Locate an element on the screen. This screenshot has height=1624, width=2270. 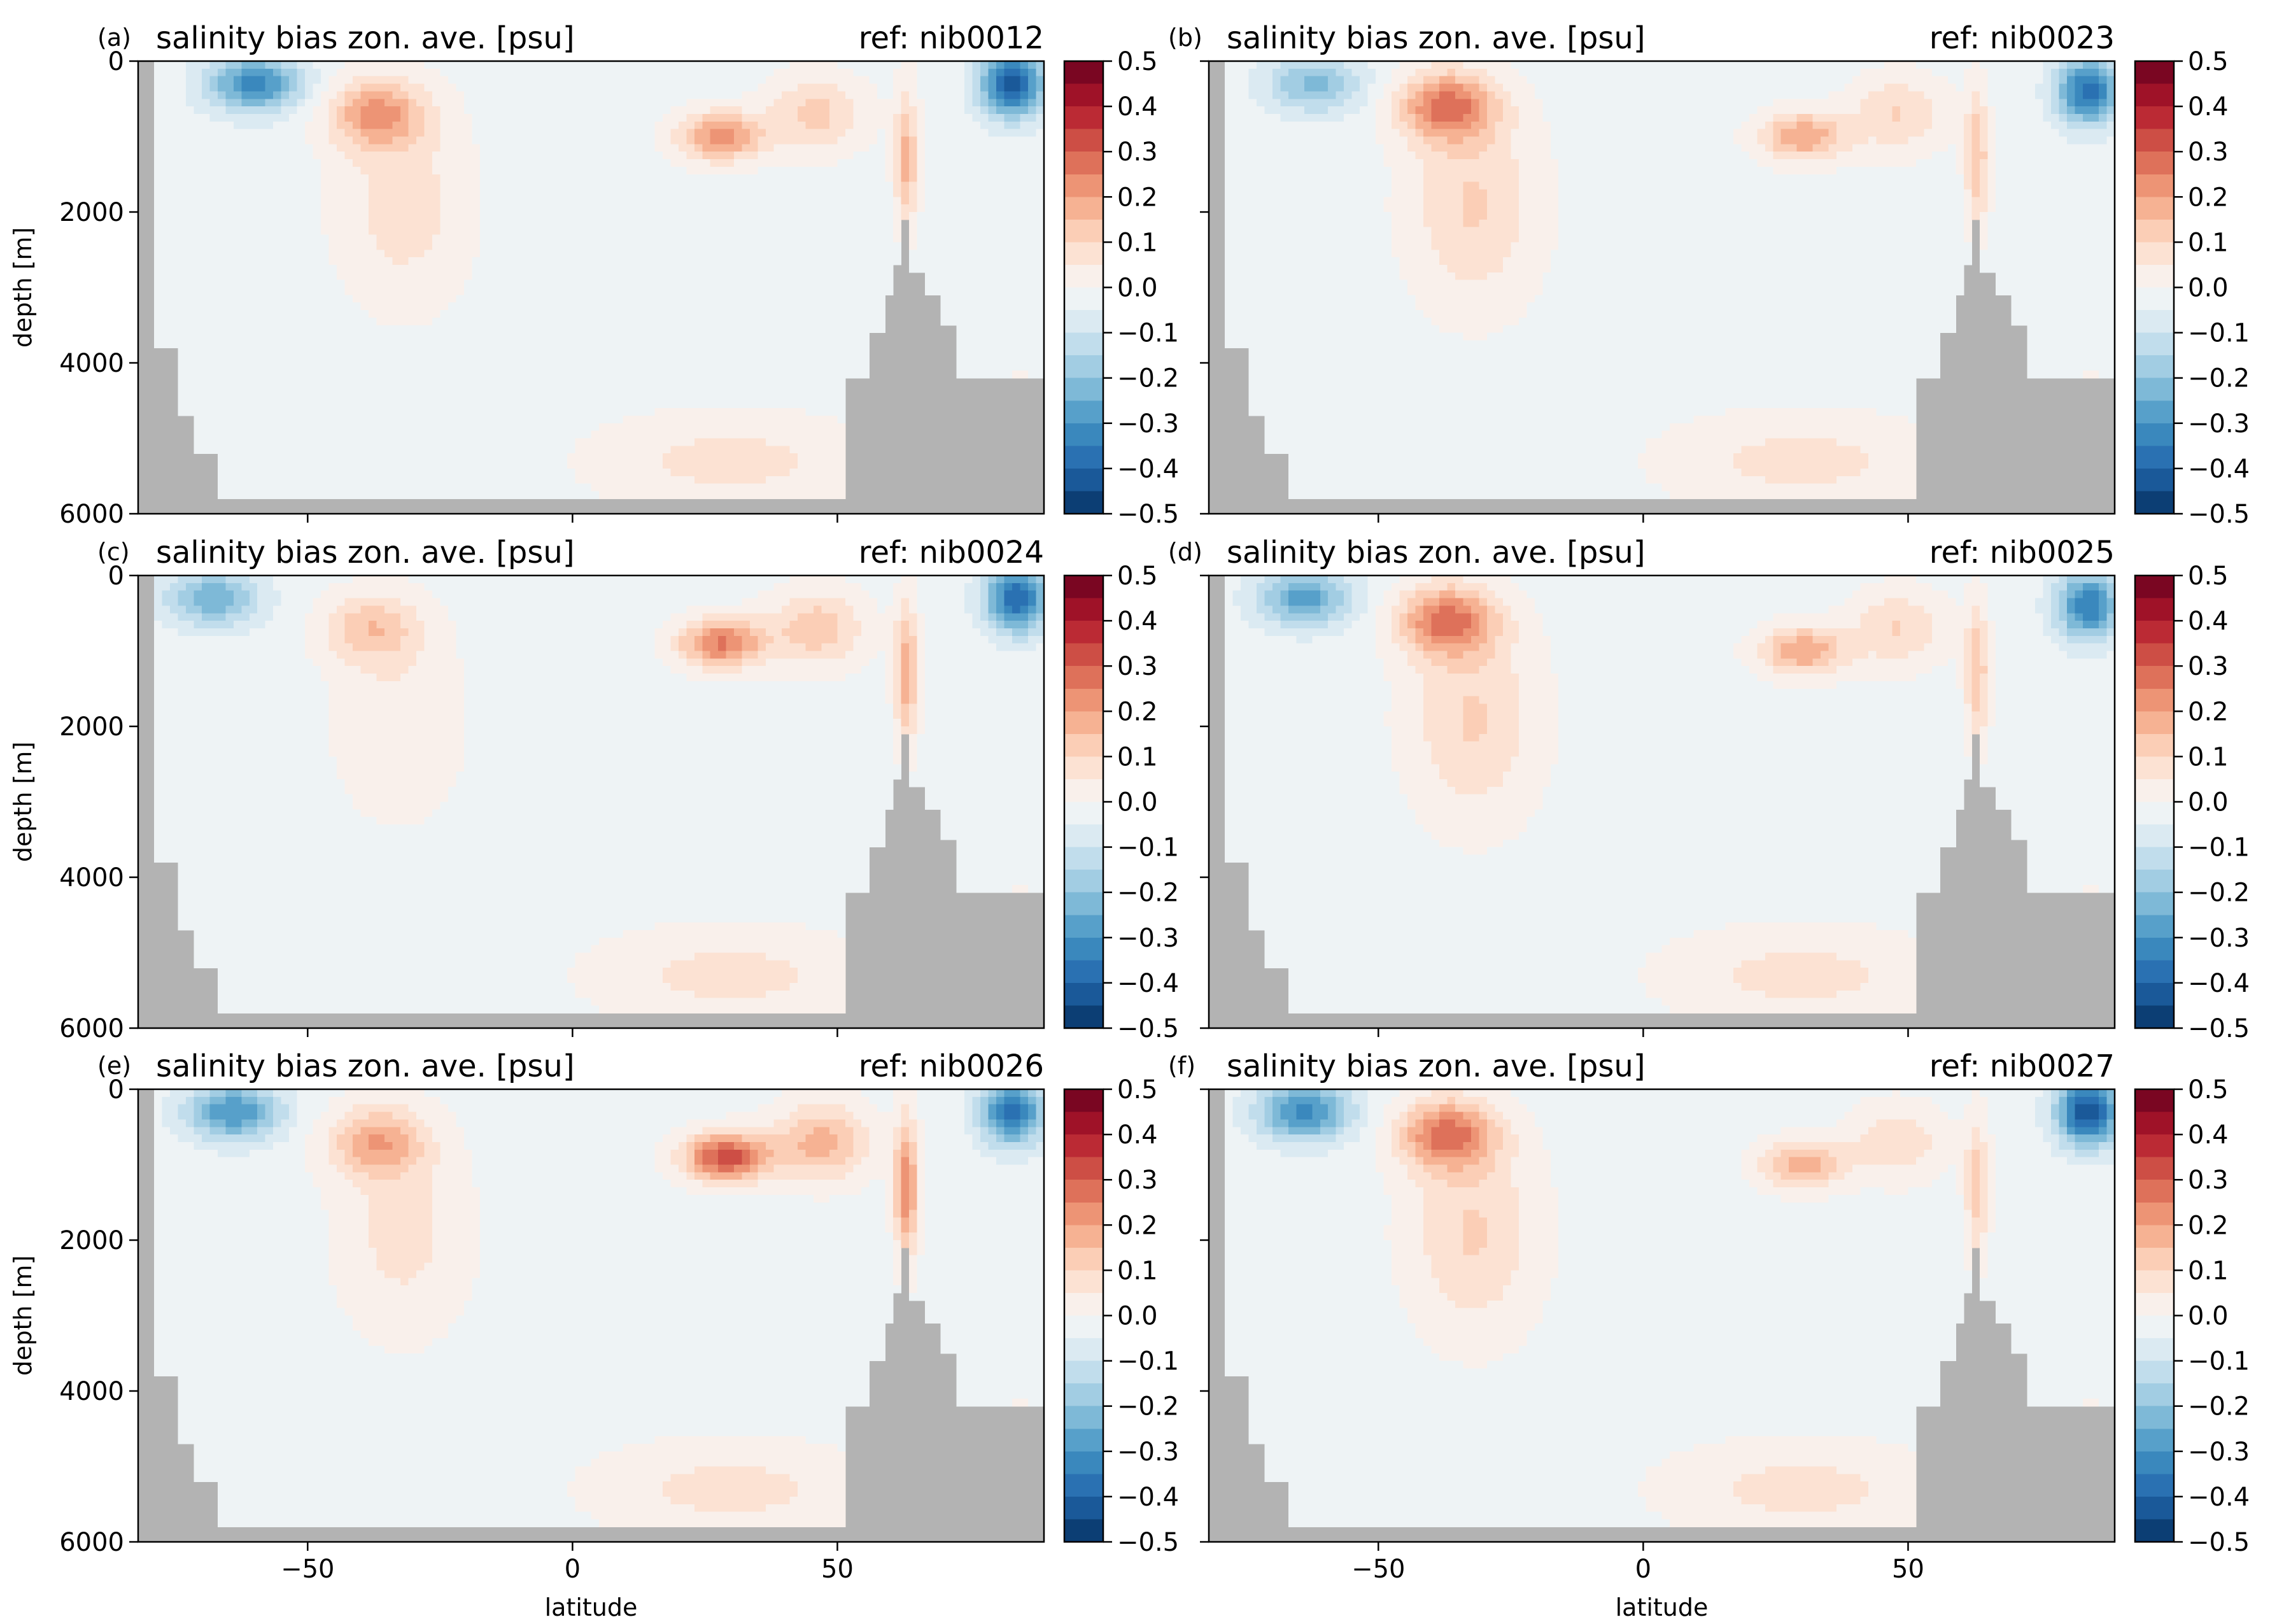
heatmap-area is located at coordinates (591, 287).